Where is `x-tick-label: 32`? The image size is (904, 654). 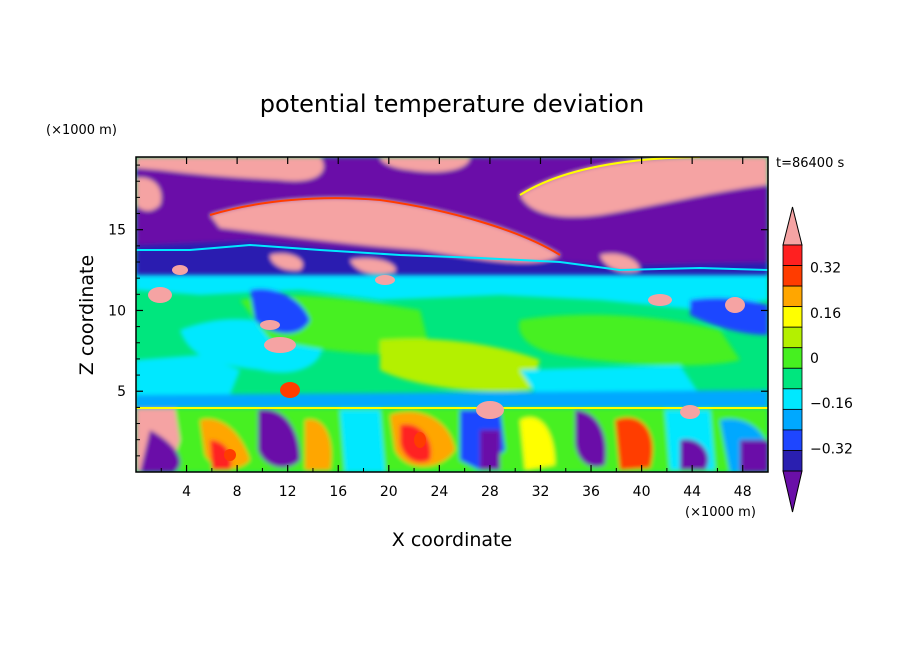 x-tick-label: 32 is located at coordinates (541, 492).